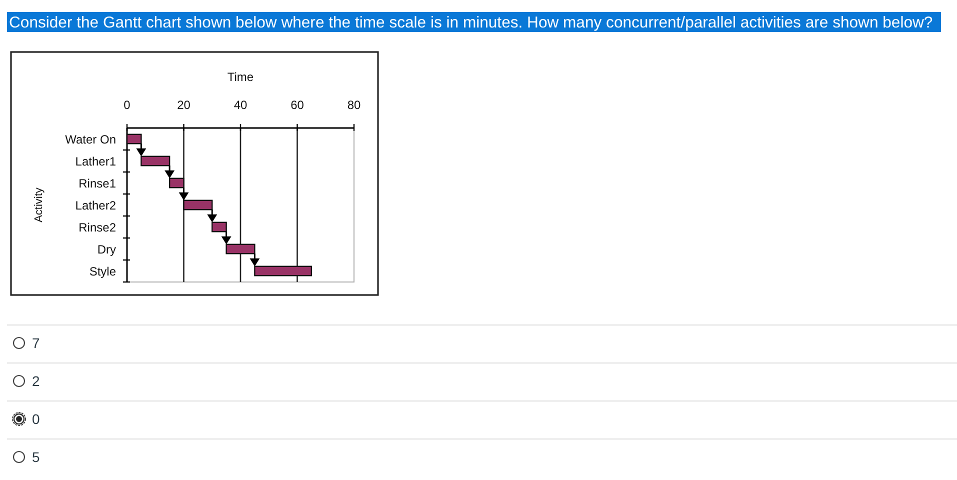  I want to click on y-tick-label: Rinse1, so click(97, 183).